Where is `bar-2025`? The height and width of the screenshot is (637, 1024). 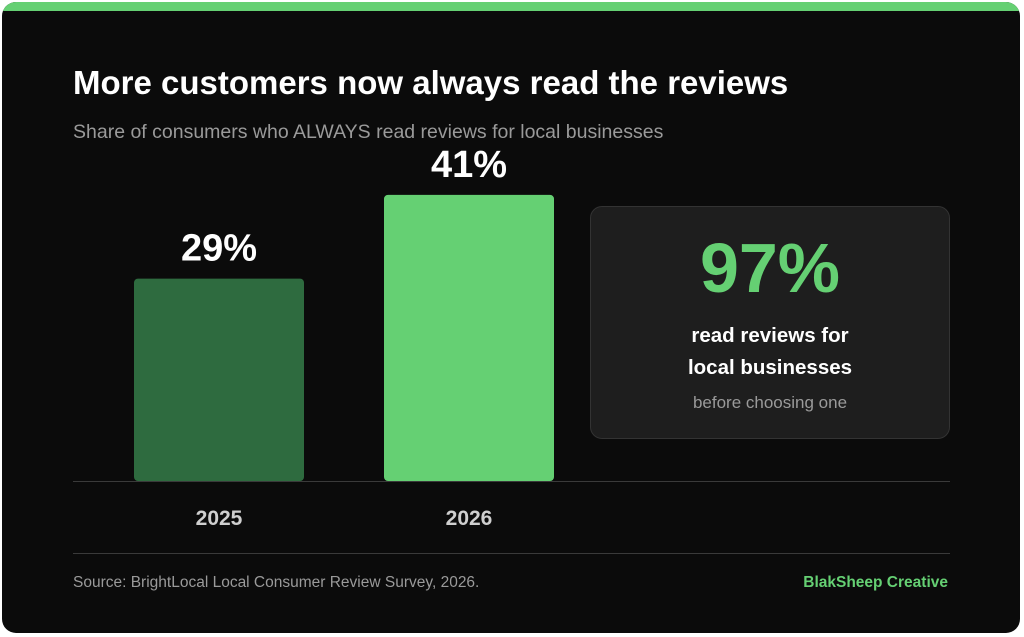
bar-2025 is located at coordinates (219, 379).